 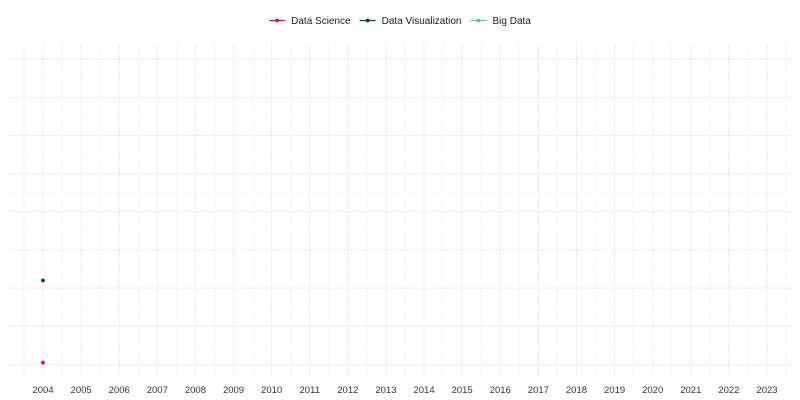 What do you see at coordinates (478, 20) in the screenshot?
I see `legend-key-point-big-data` at bounding box center [478, 20].